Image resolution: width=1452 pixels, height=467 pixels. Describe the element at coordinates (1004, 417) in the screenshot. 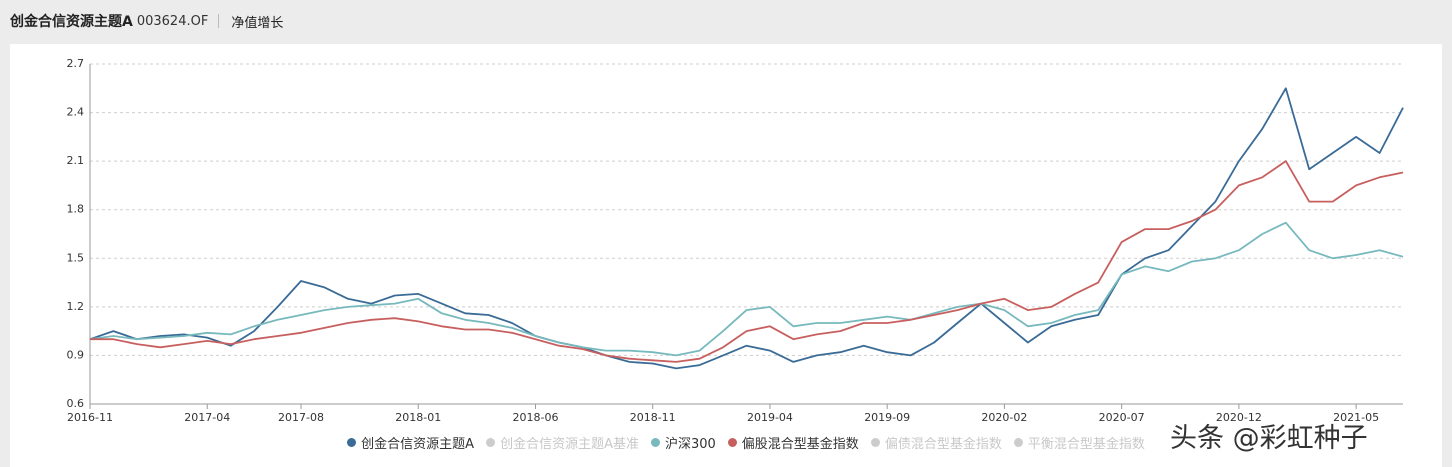

I see `x-tick-label: 2020-02` at that location.